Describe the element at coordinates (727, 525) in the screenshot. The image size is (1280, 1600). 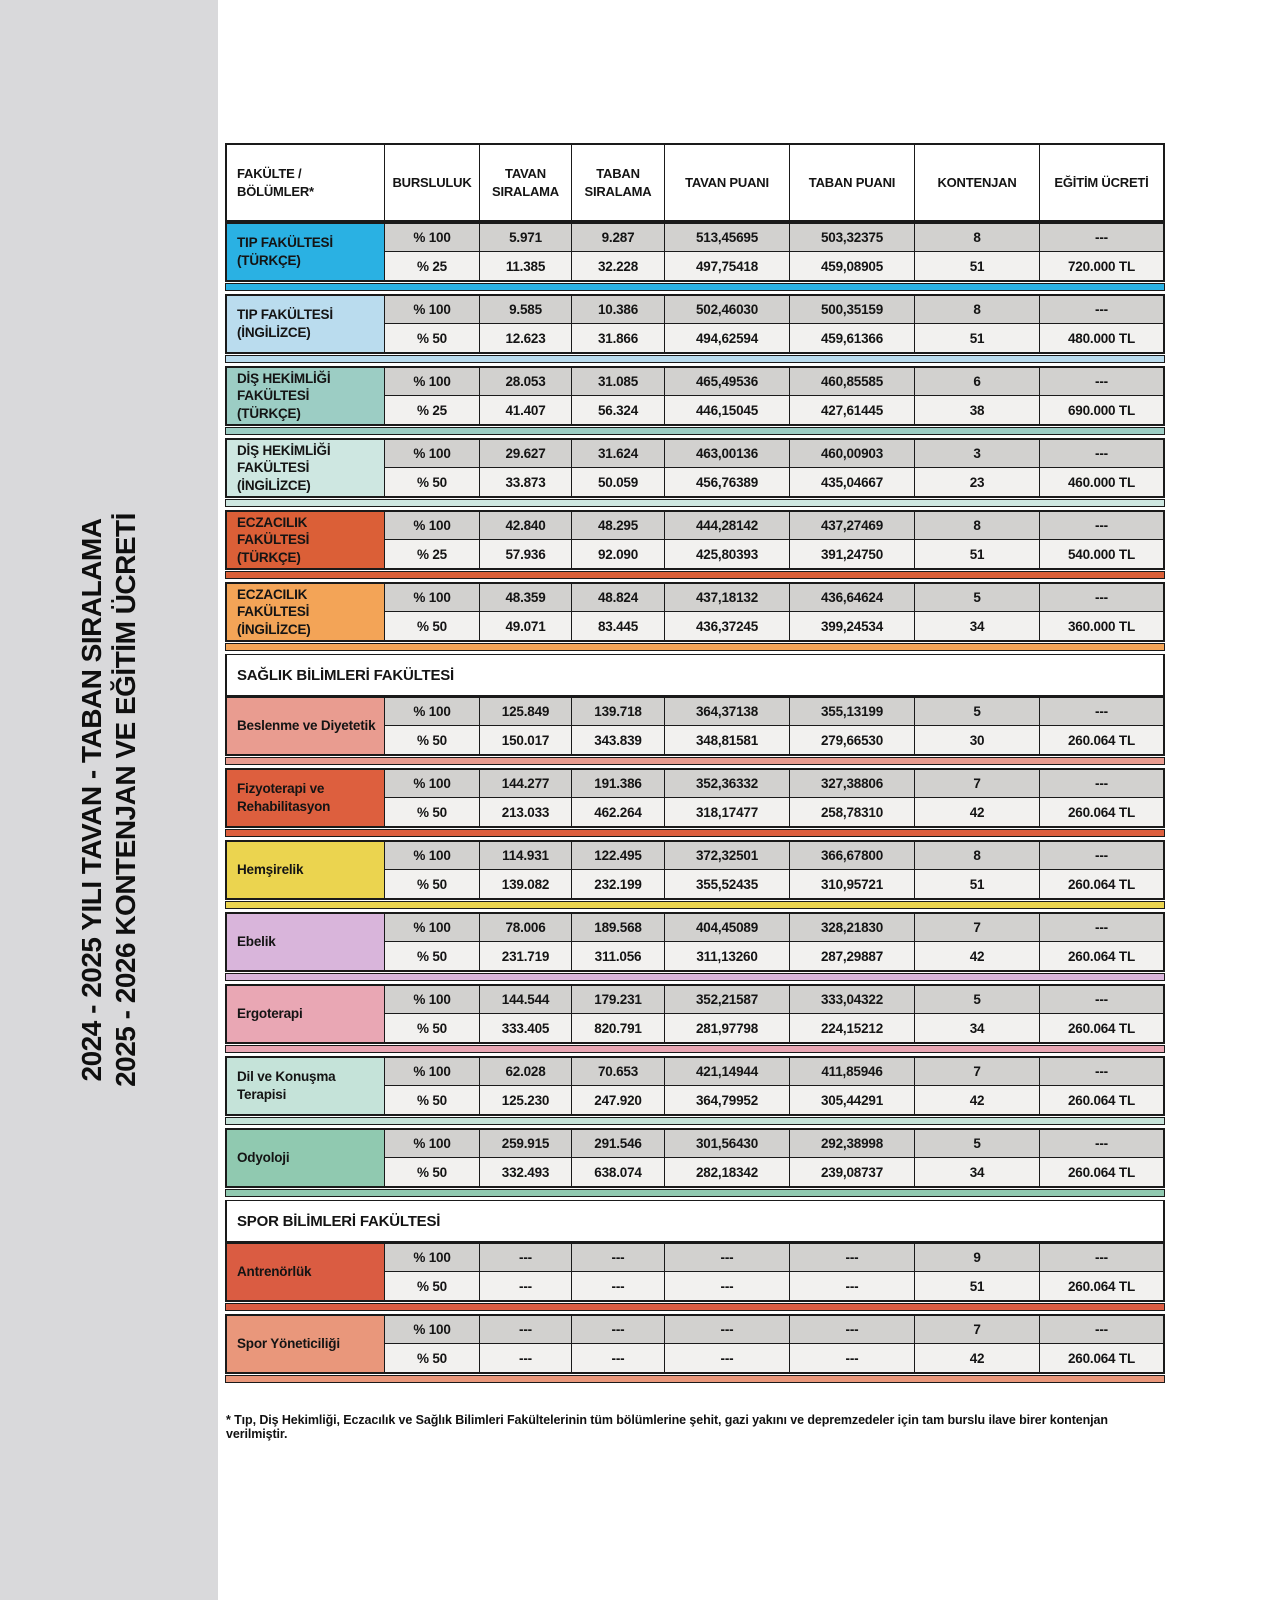
I see `cell: 444,28142` at that location.